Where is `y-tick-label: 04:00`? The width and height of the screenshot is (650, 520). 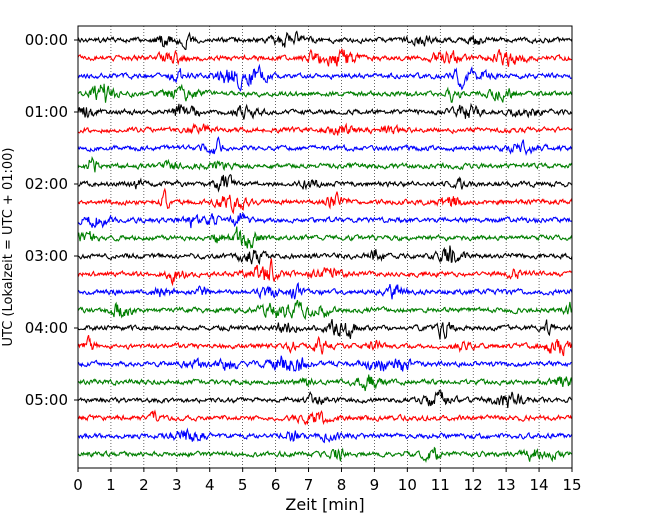
y-tick-label: 04:00 is located at coordinates (46, 328).